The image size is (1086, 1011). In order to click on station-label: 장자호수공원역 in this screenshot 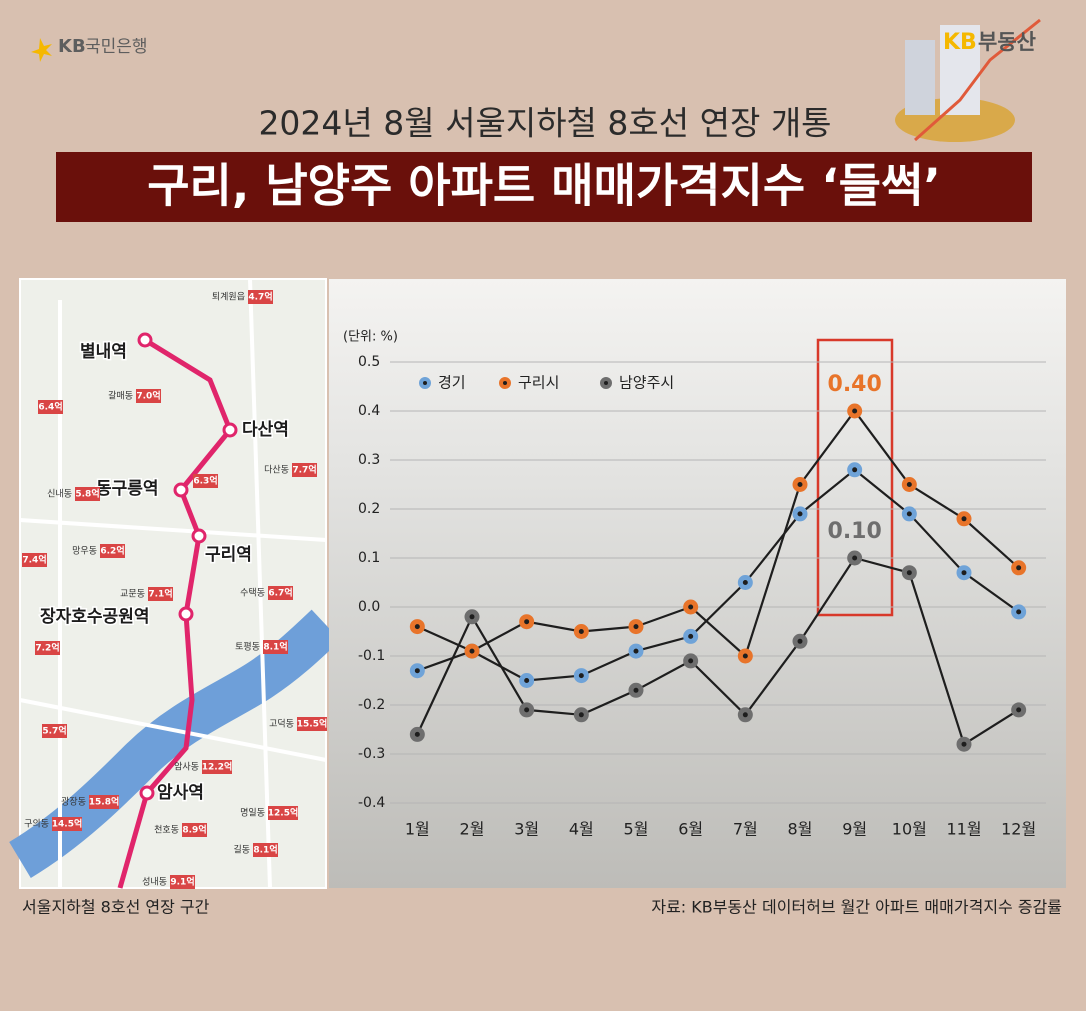, I will do `click(94, 617)`.